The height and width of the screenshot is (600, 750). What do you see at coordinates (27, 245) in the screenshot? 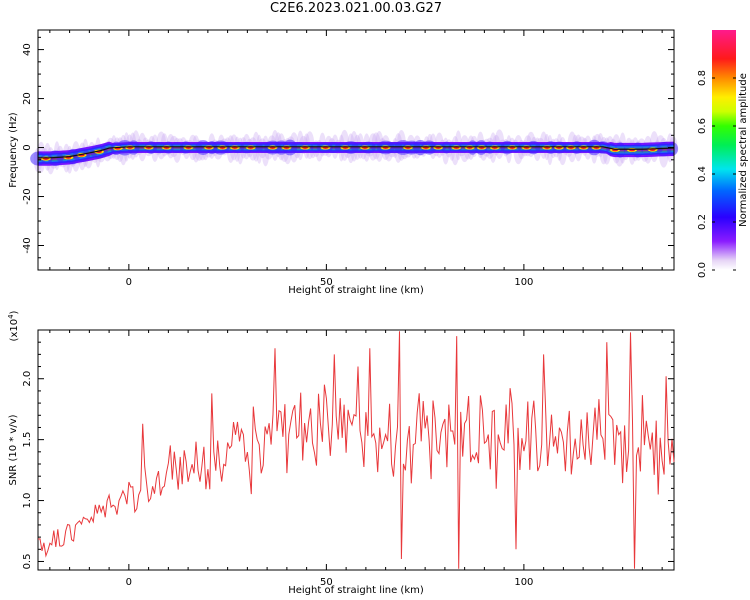
I see `y-tick-label: -40` at bounding box center [27, 245].